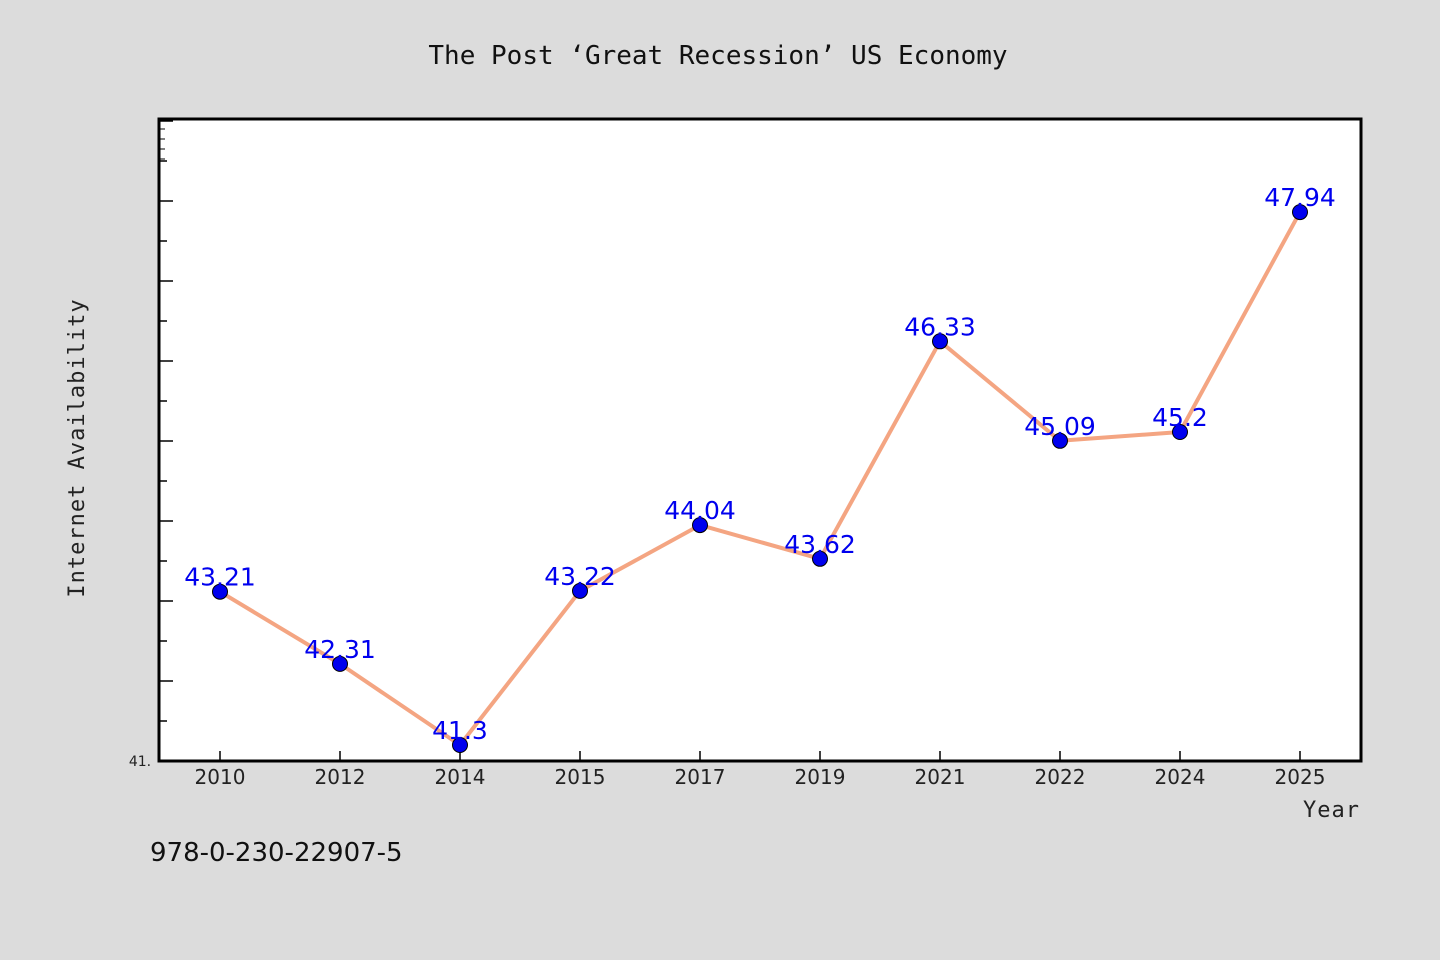 The height and width of the screenshot is (960, 1440). I want to click on data-label: 46.33, so click(940, 326).